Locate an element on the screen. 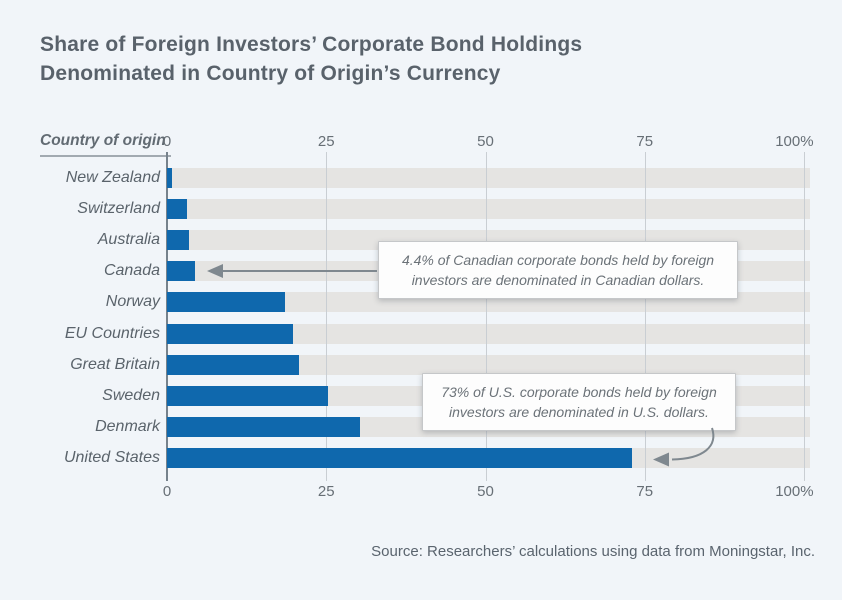 The width and height of the screenshot is (842, 600). bar-track-switzerland is located at coordinates (488, 208).